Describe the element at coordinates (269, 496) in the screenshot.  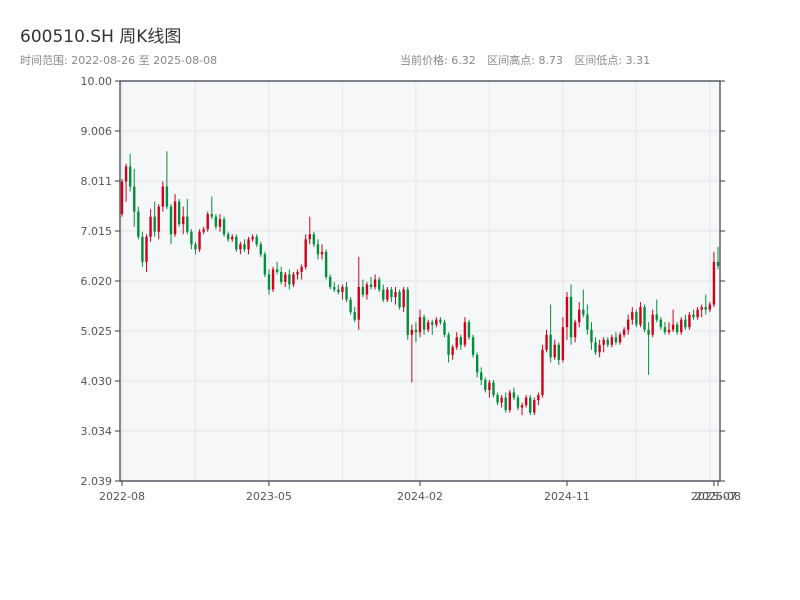
I see `x-tick-label: 2023-05` at that location.